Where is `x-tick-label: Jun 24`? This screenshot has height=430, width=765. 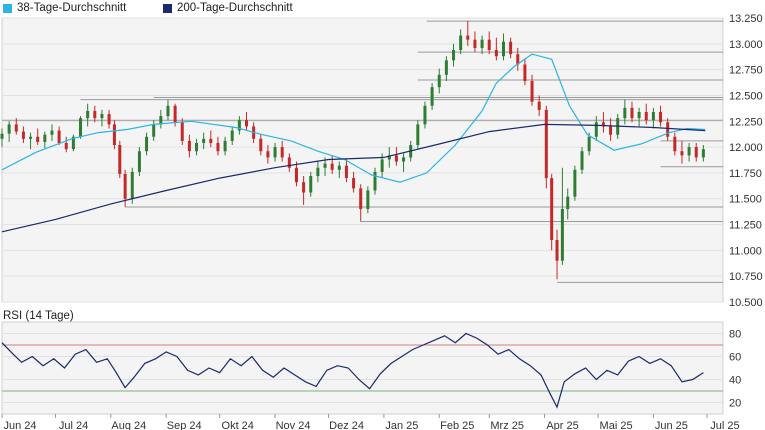 x-tick-label: Jun 24 is located at coordinates (19, 425).